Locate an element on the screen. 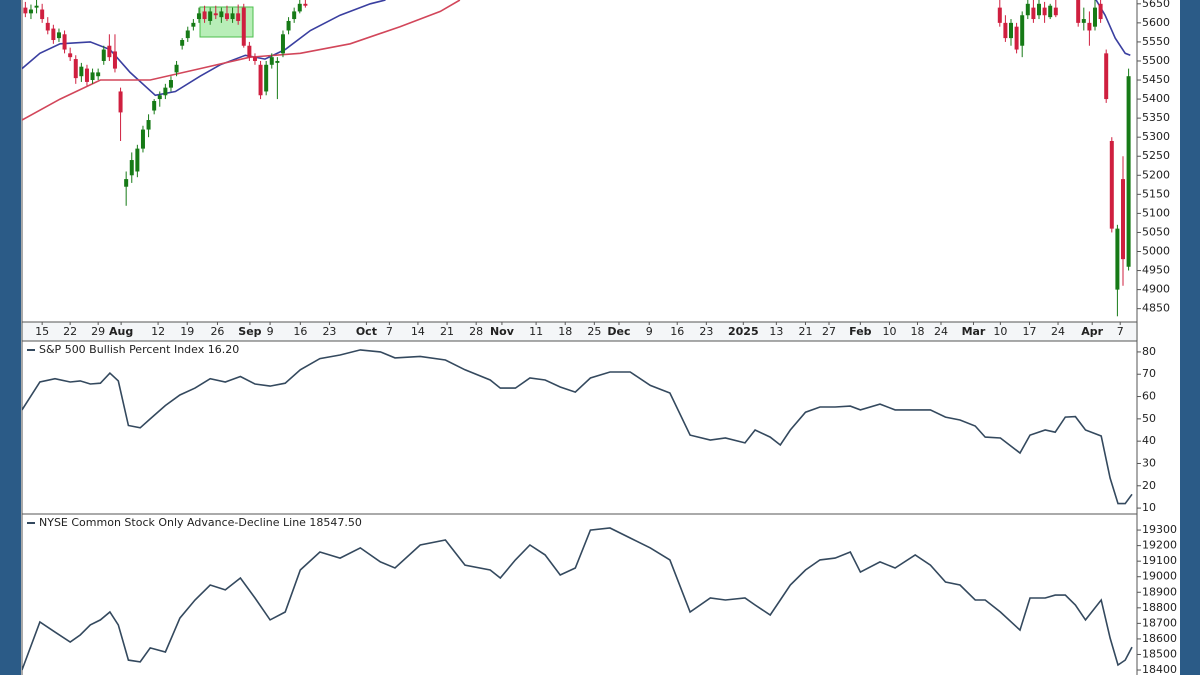 The image size is (1200, 675). y-tick-label: 20 is located at coordinates (1149, 485).